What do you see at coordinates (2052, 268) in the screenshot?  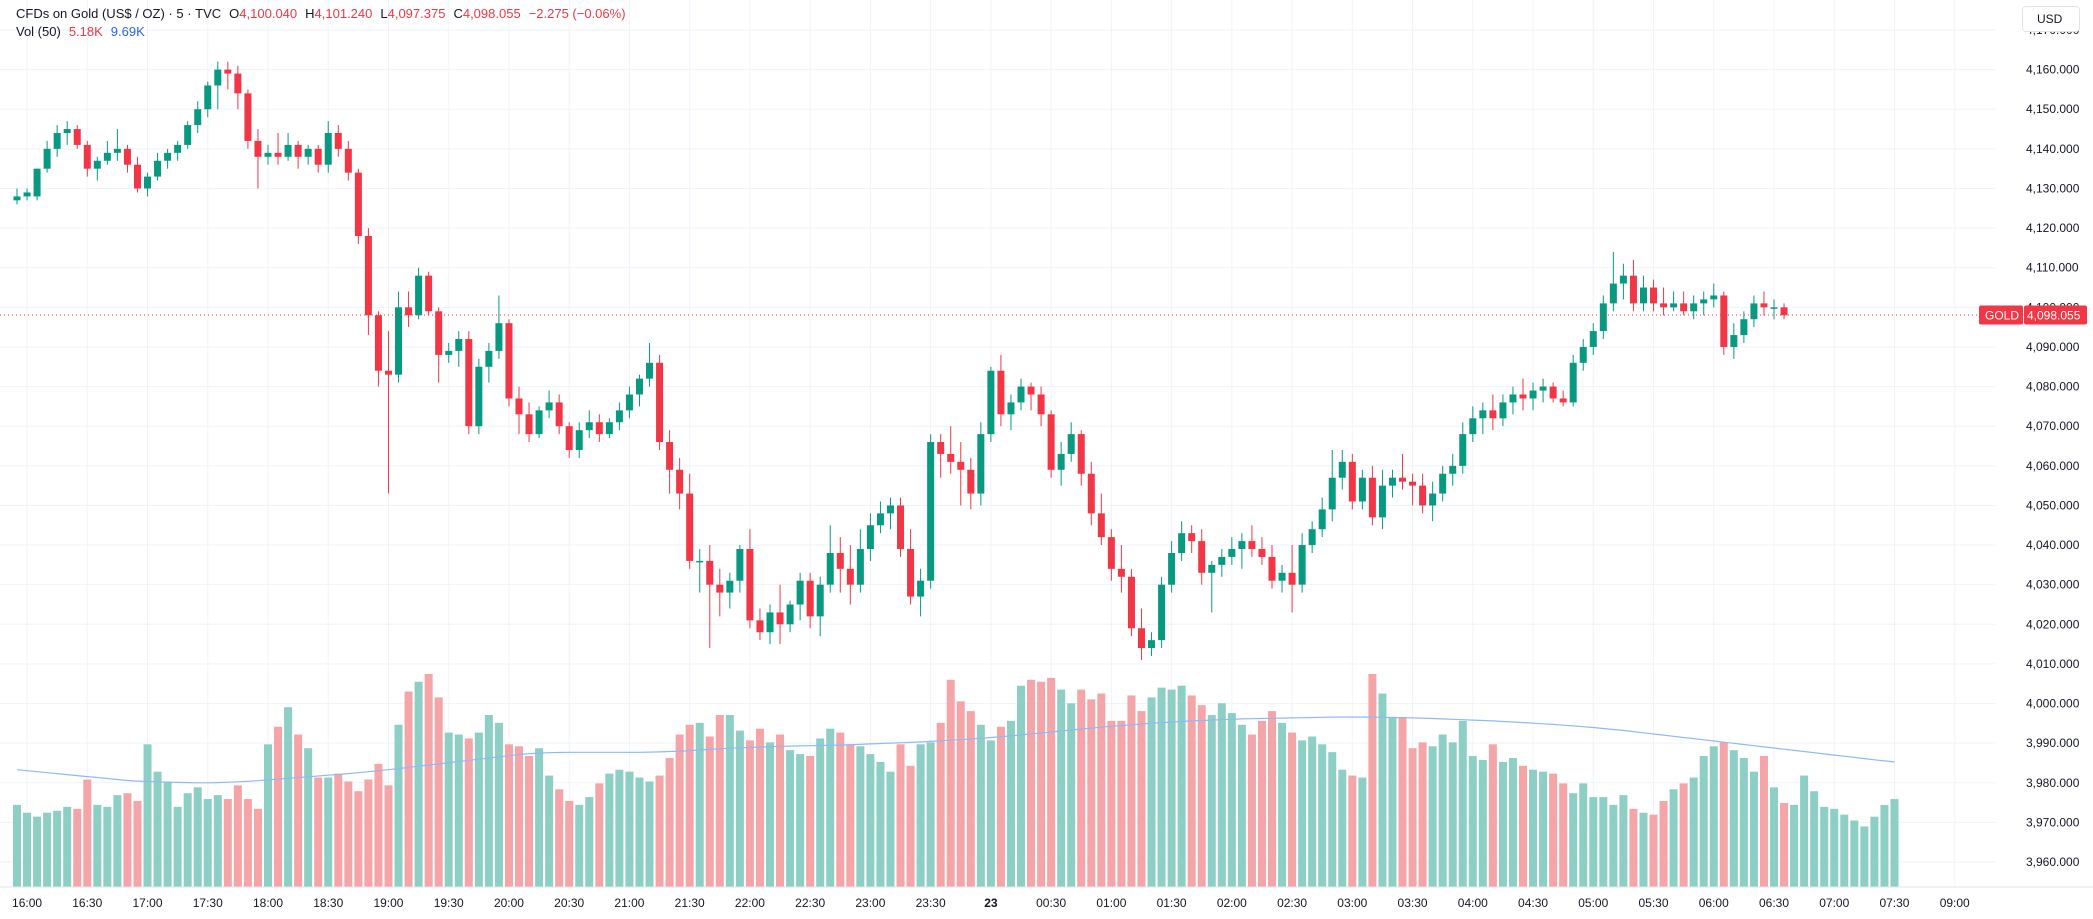 I see `price-tick-label: 4,110.000` at bounding box center [2052, 268].